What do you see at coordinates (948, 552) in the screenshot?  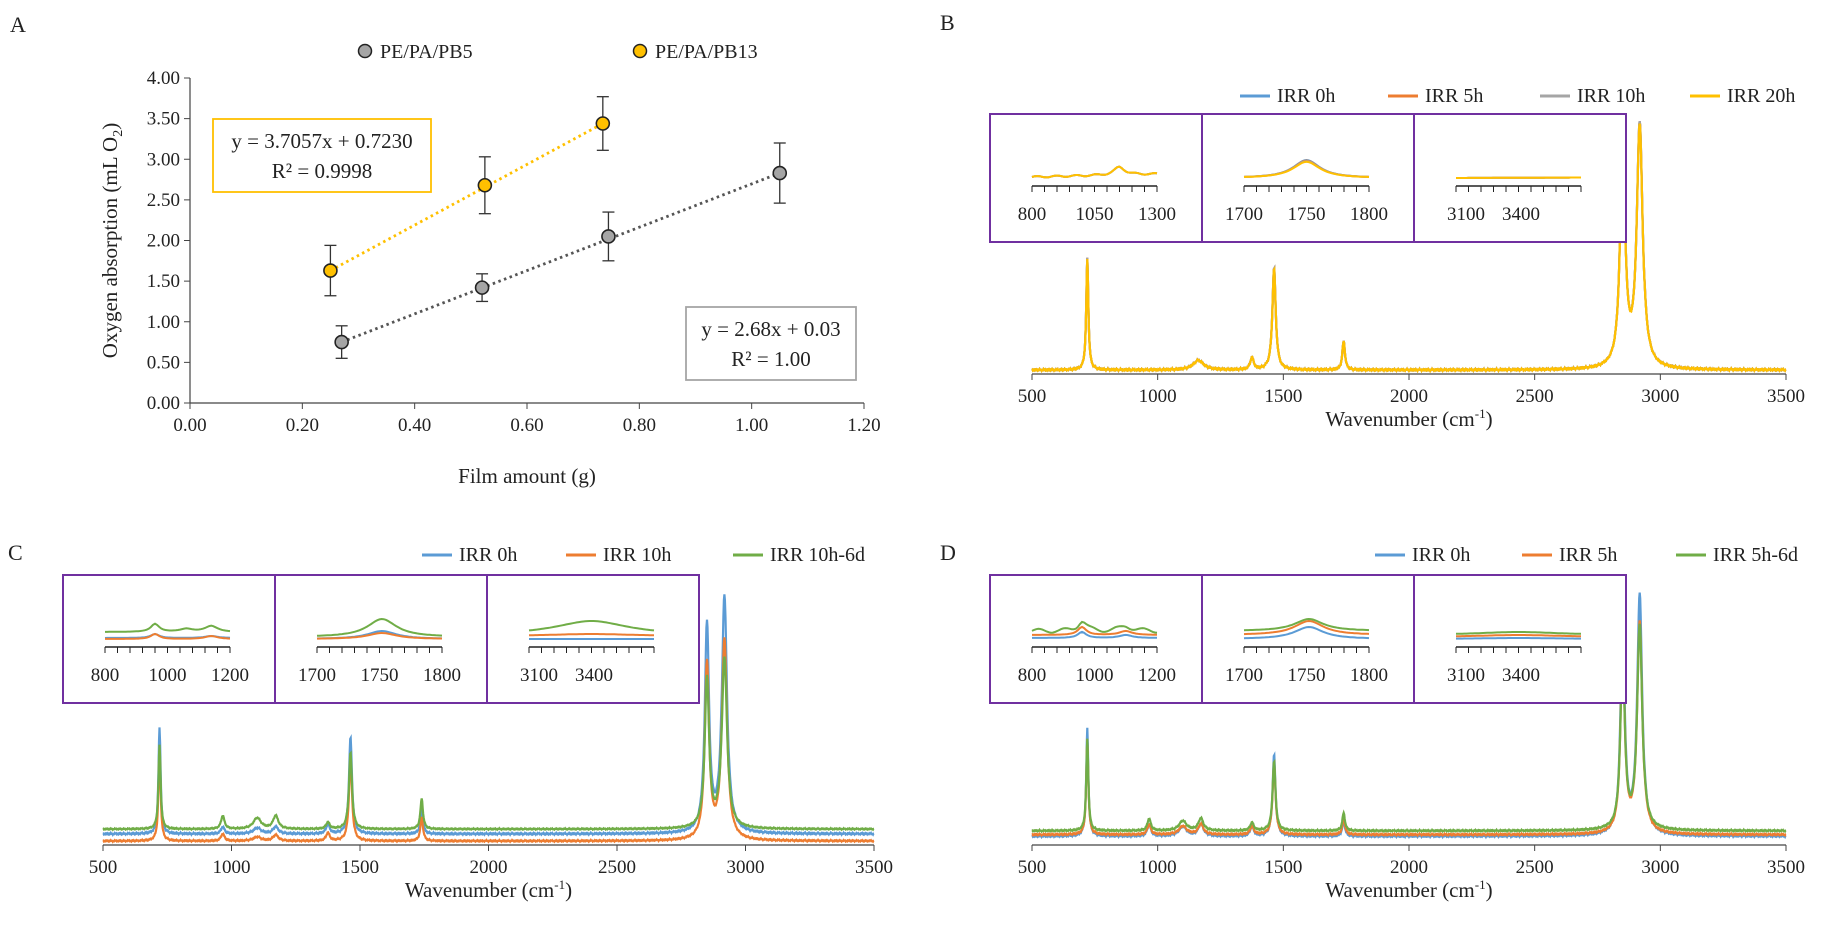 I see `panel-label-d: D` at bounding box center [948, 552].